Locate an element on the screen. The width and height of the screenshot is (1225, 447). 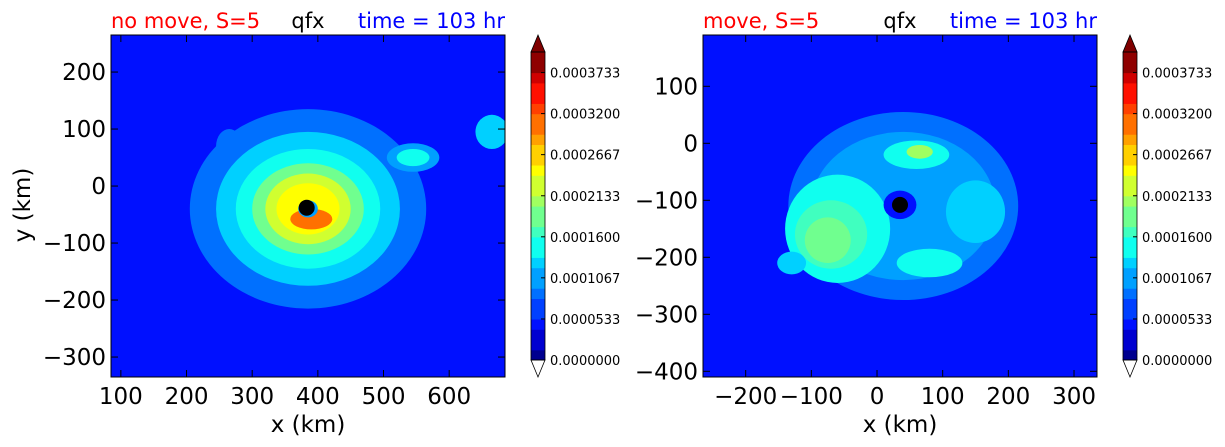
x-tick-label: 0 is located at coordinates (877, 397).